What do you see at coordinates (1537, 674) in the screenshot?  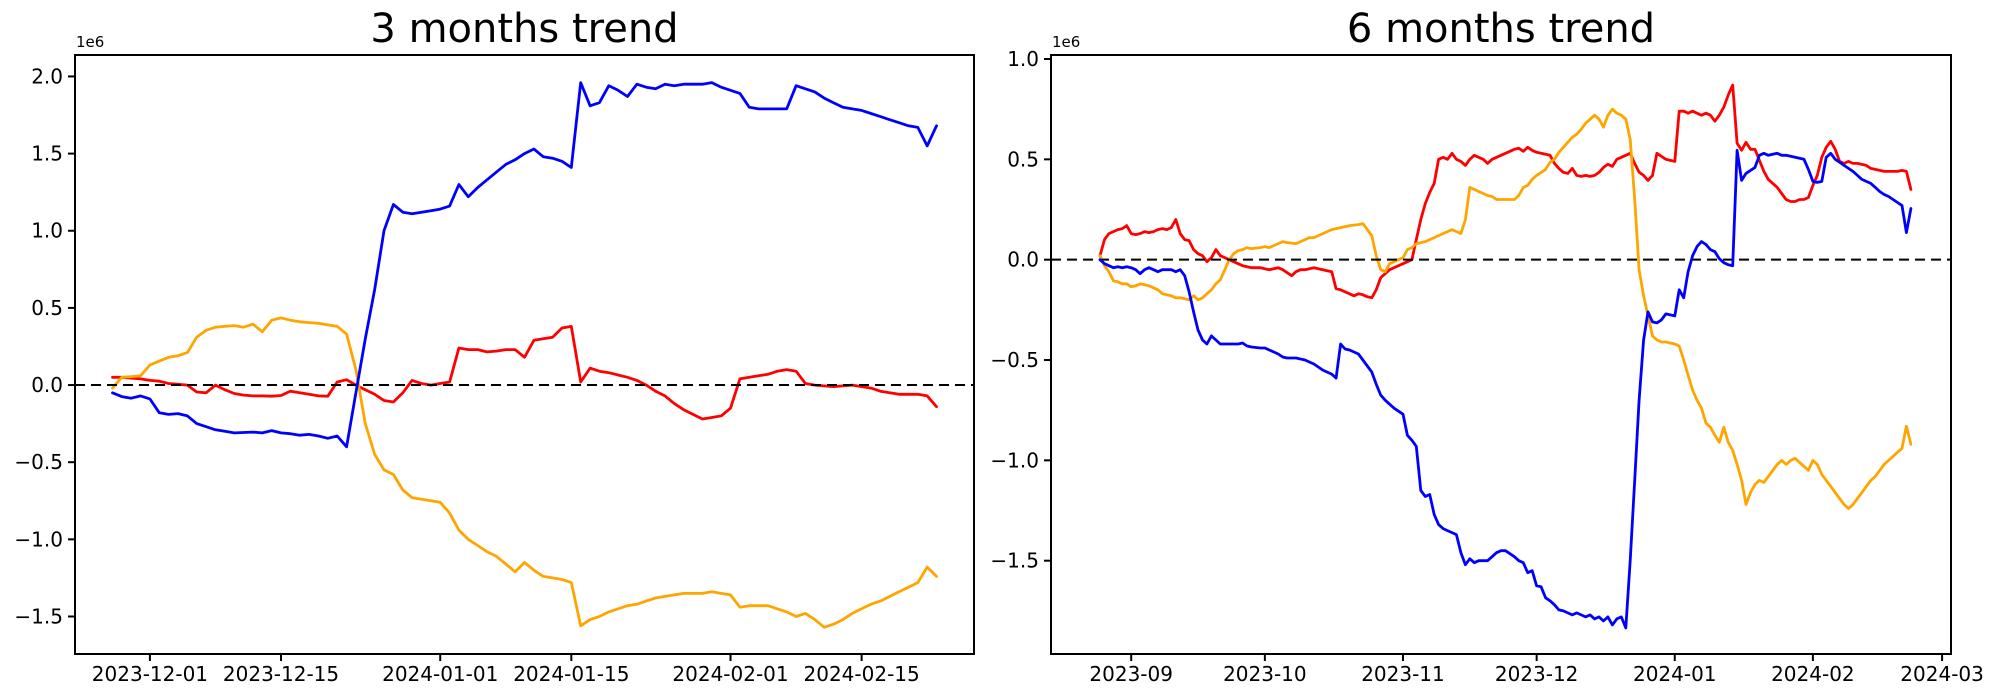 I see `x-tick-label: 2023-12` at bounding box center [1537, 674].